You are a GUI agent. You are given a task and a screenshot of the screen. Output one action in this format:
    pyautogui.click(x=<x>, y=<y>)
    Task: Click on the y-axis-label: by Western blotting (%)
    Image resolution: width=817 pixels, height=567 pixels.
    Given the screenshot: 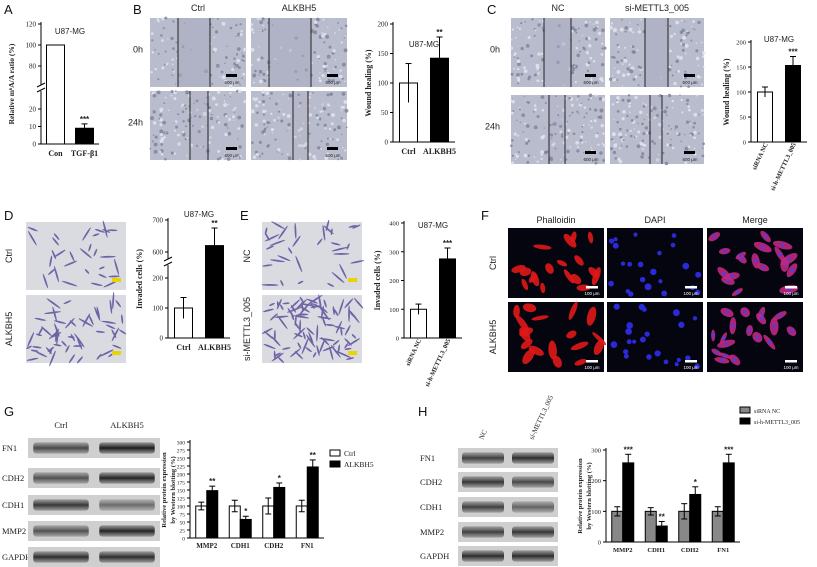 What is the action you would take?
    pyautogui.click(x=173, y=489)
    